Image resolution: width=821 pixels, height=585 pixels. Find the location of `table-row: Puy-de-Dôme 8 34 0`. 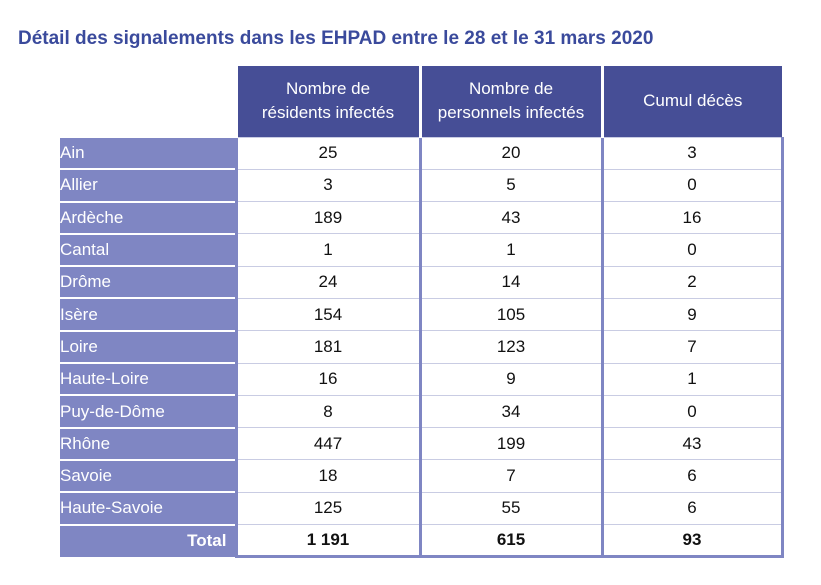

table-row: Puy-de-Dôme 8 34 0 is located at coordinates (422, 411).